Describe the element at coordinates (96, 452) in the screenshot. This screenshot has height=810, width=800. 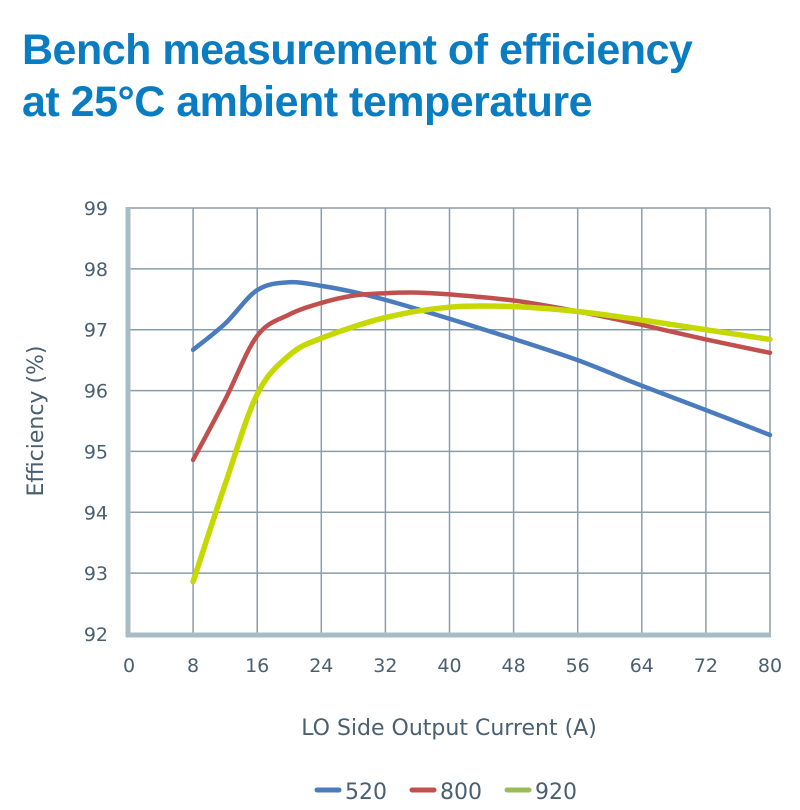
I see `y-tick-label: 95` at that location.